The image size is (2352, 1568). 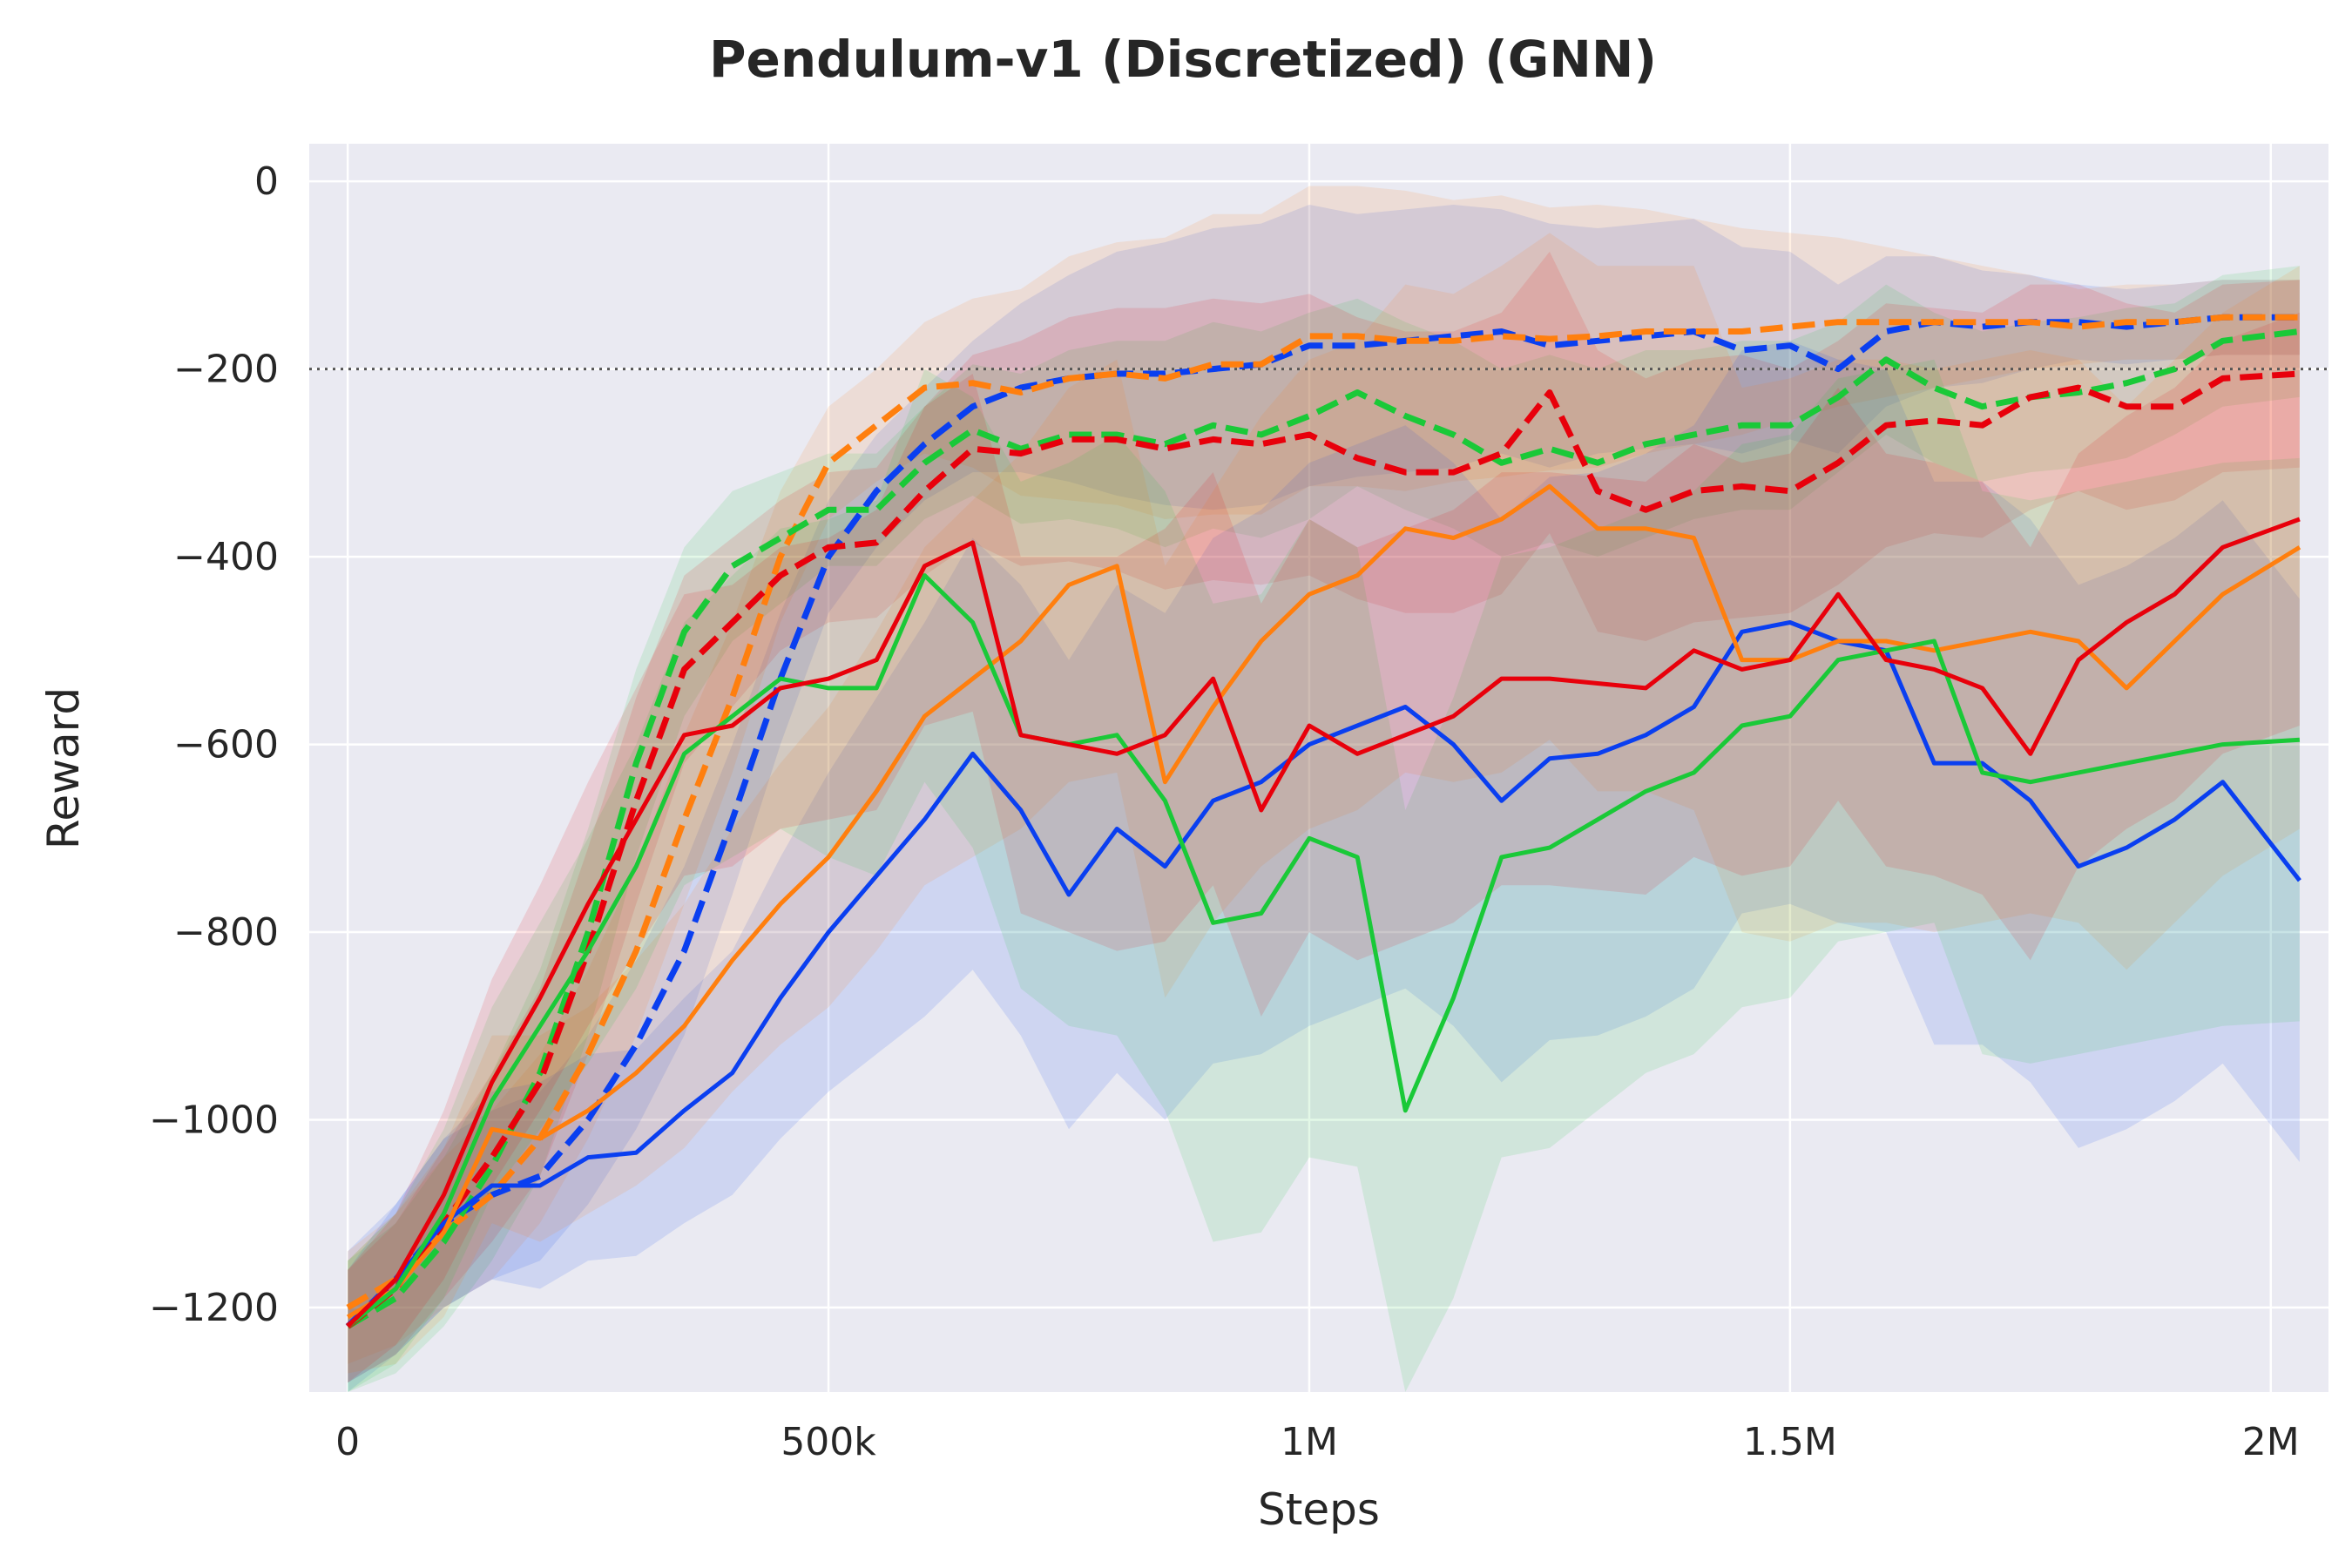 I want to click on x-tick-labels: 0 500k 1M 1.5M 2M, so click(x=1317, y=1442).